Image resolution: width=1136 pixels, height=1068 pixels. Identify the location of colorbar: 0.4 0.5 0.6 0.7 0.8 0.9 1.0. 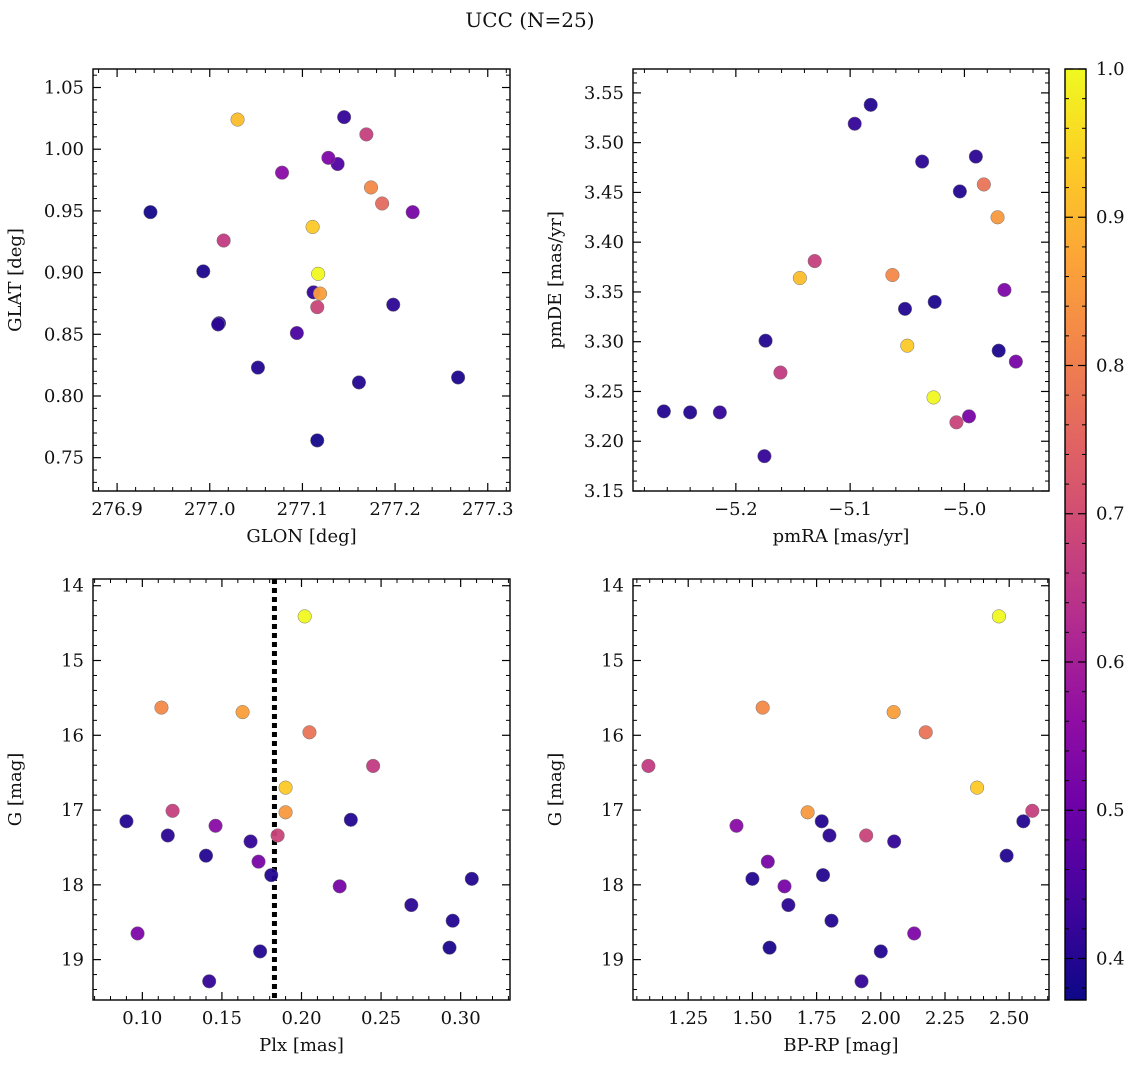
(1094, 530).